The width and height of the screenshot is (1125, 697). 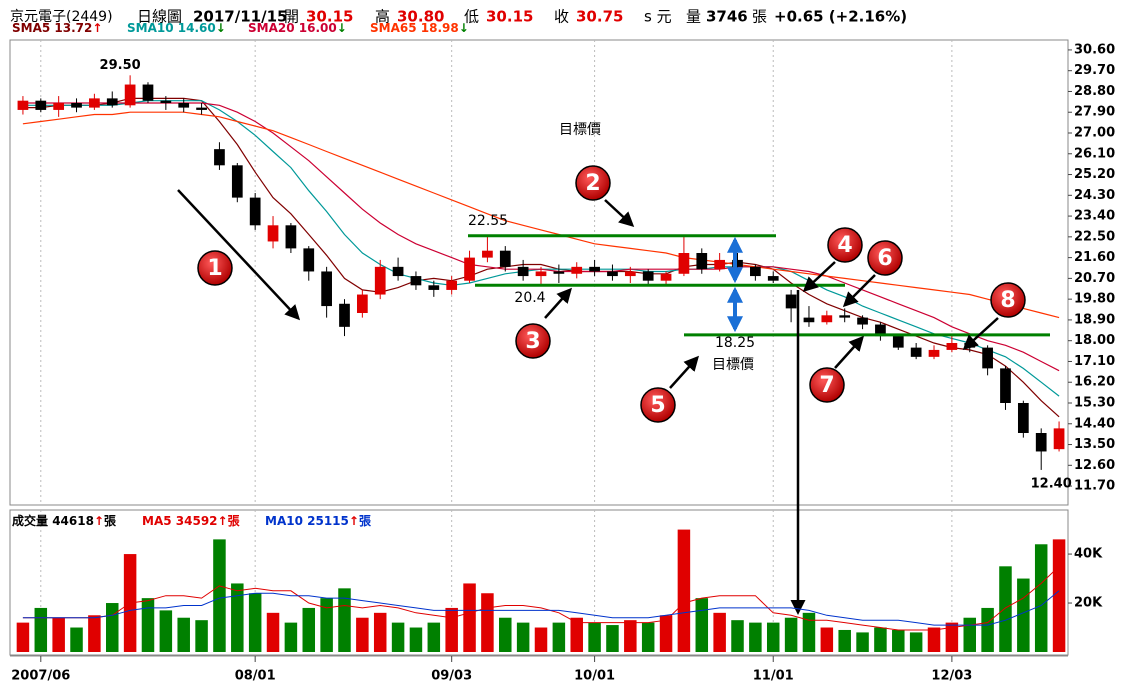 What do you see at coordinates (393, 28) in the screenshot?
I see `legend-name: SMA65` at bounding box center [393, 28].